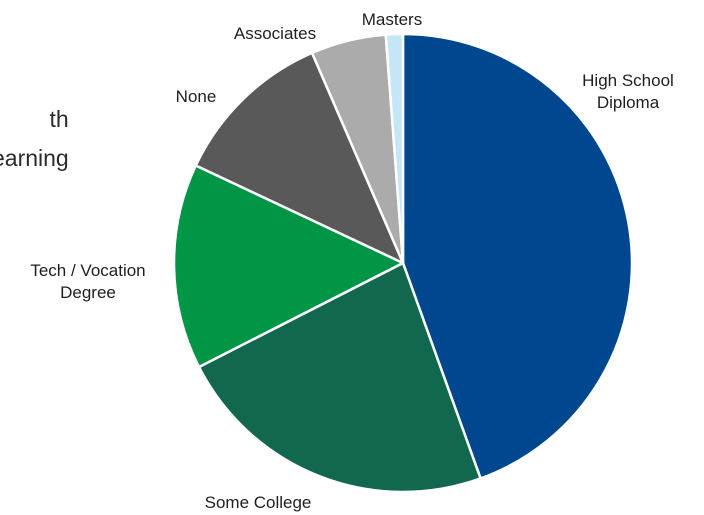 The width and height of the screenshot is (704, 515). What do you see at coordinates (34, 139) in the screenshot?
I see `partial-caption-text: th earning` at bounding box center [34, 139].